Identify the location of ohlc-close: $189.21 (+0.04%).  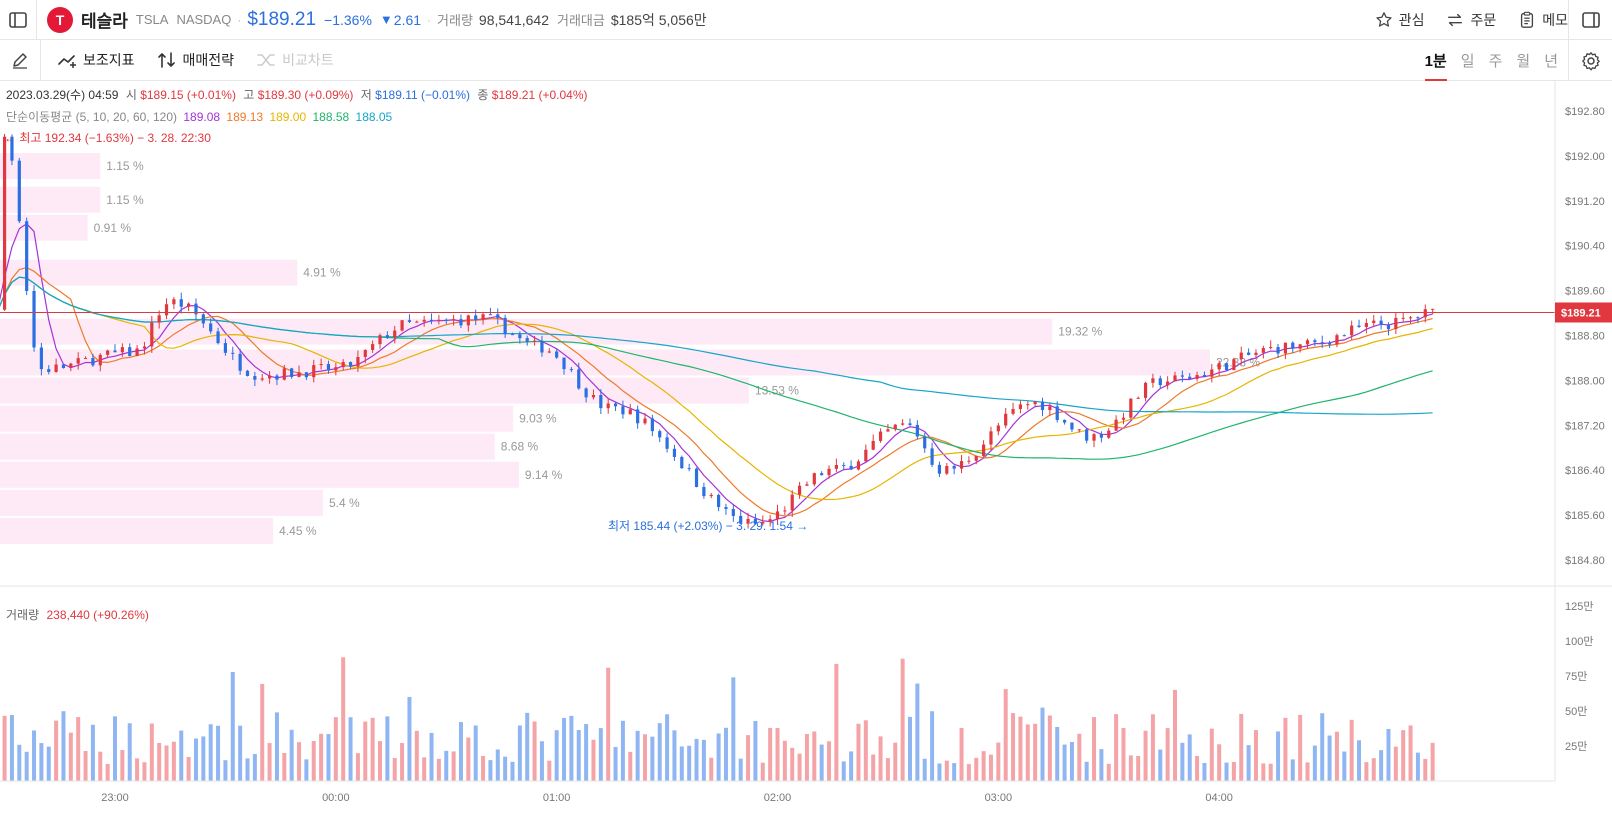
(539, 95).